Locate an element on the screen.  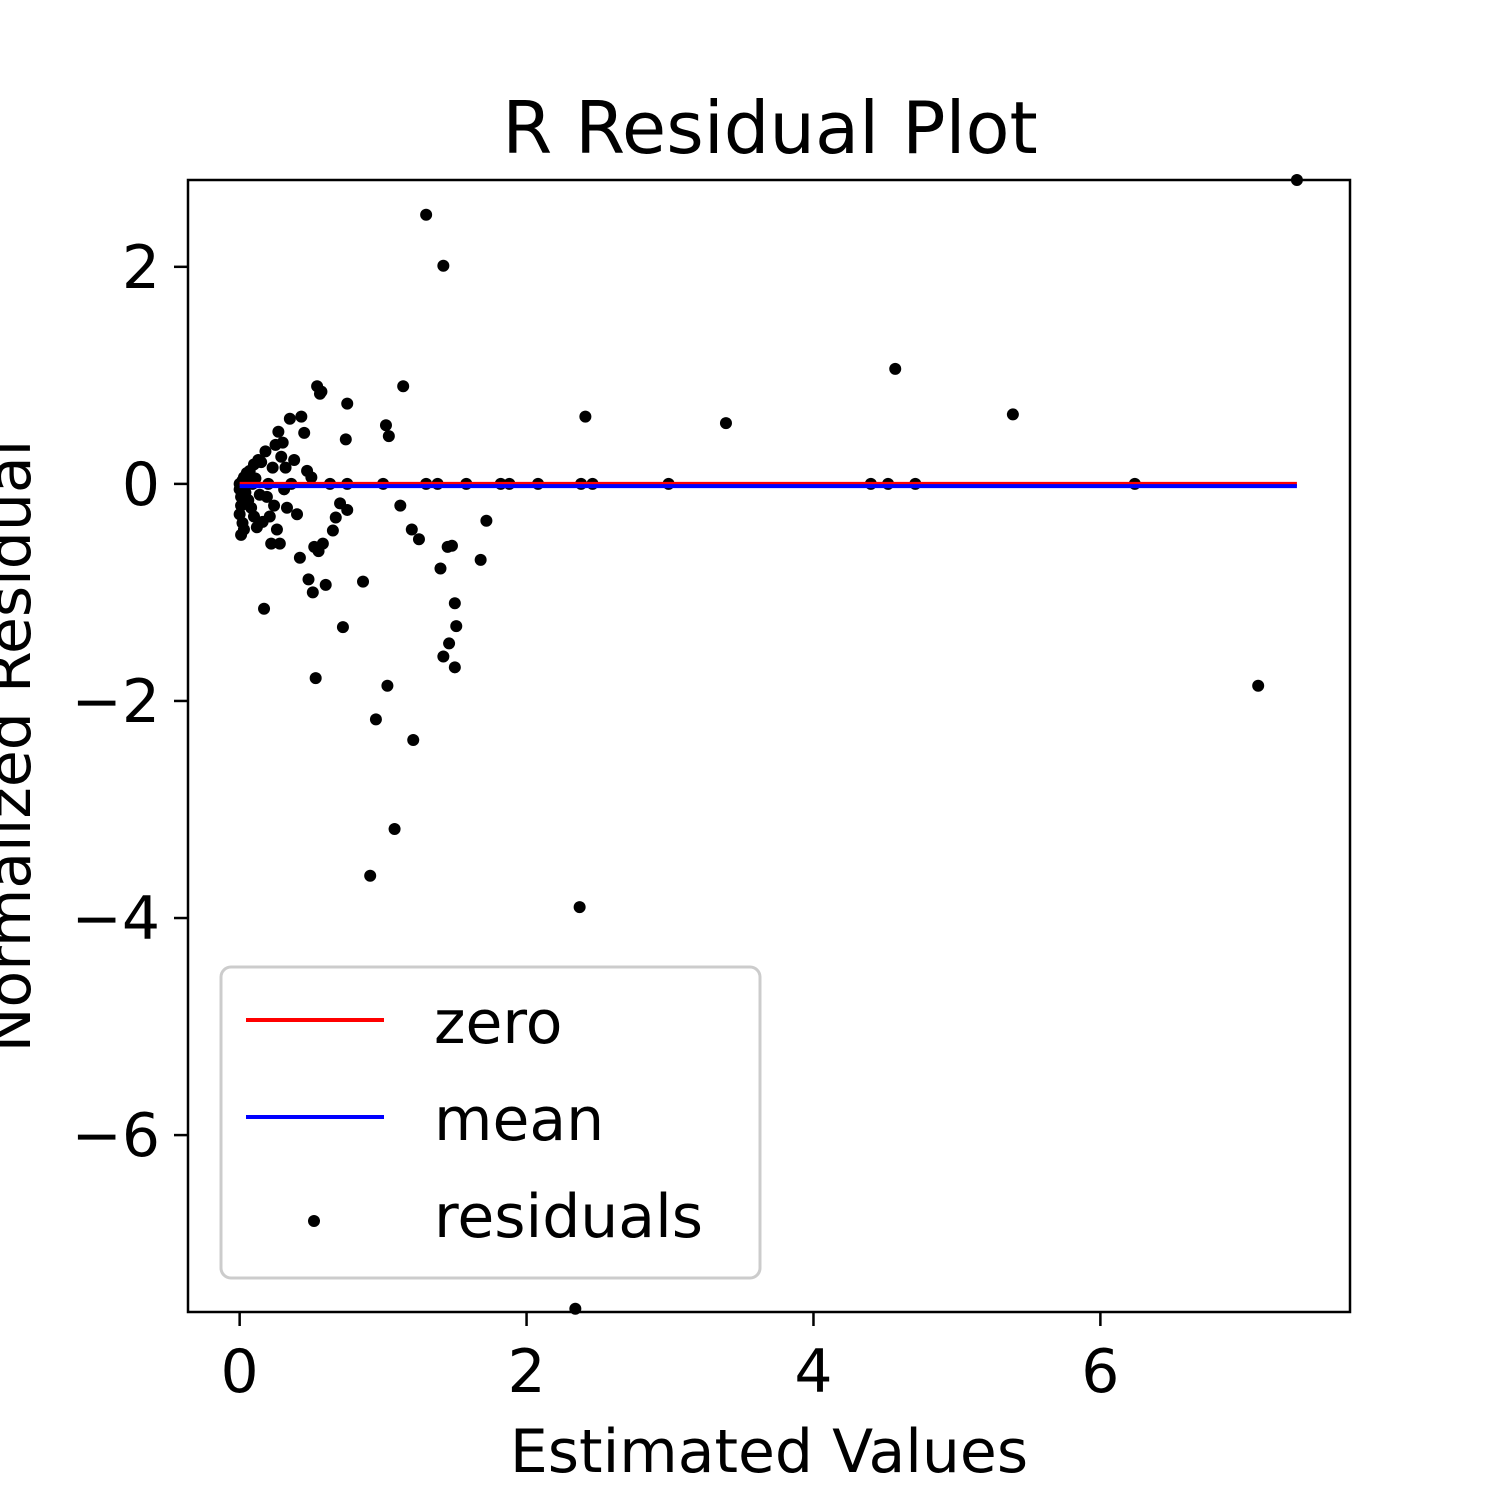
y-tick-label-4: −6 is located at coordinates (116, 1136).